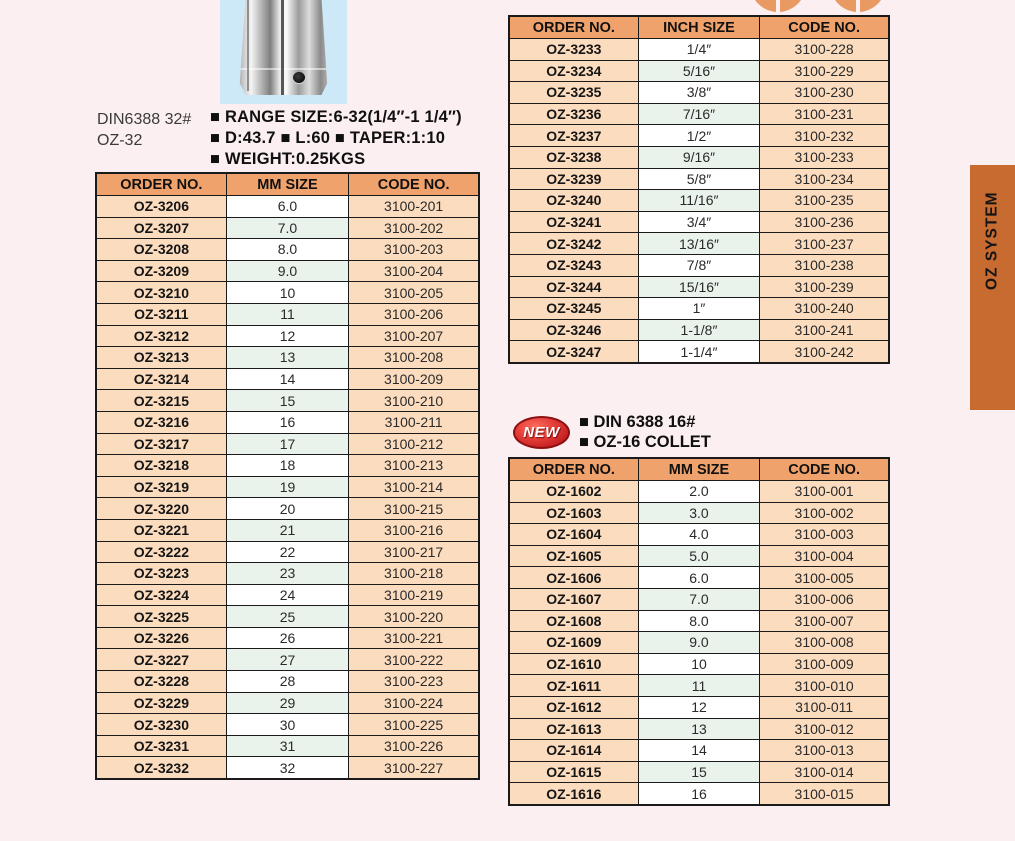 This screenshot has height=841, width=1015. I want to click on model-standard: DIN6388 32#, so click(144, 119).